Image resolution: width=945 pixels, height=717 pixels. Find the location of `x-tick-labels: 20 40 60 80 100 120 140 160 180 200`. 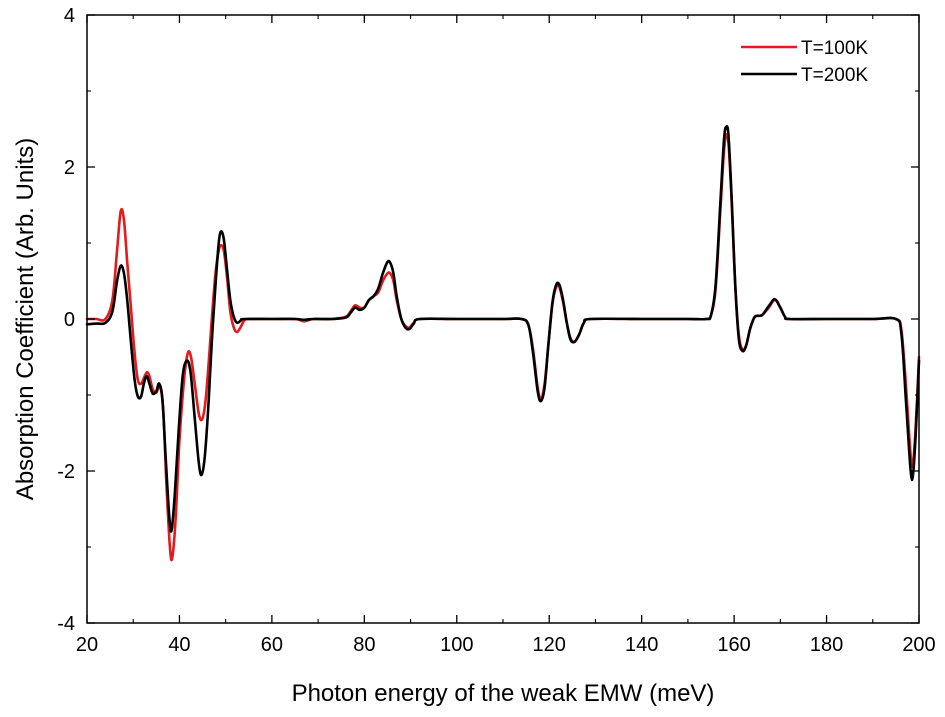

x-tick-labels: 20 40 60 80 100 120 140 160 180 200 is located at coordinates (506, 645).